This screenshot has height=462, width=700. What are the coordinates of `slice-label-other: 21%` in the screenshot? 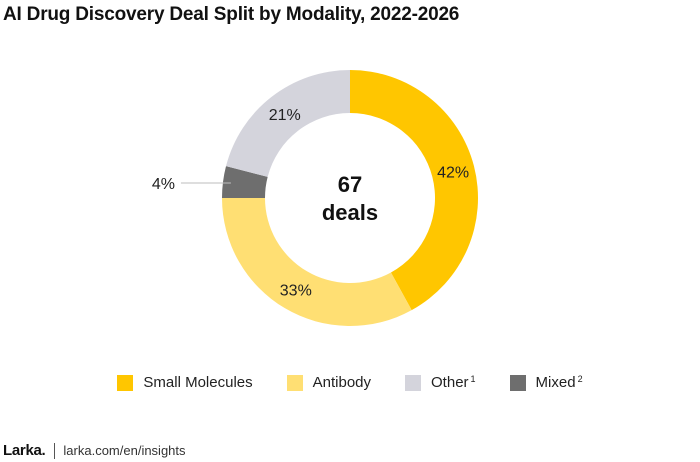 It's located at (285, 115).